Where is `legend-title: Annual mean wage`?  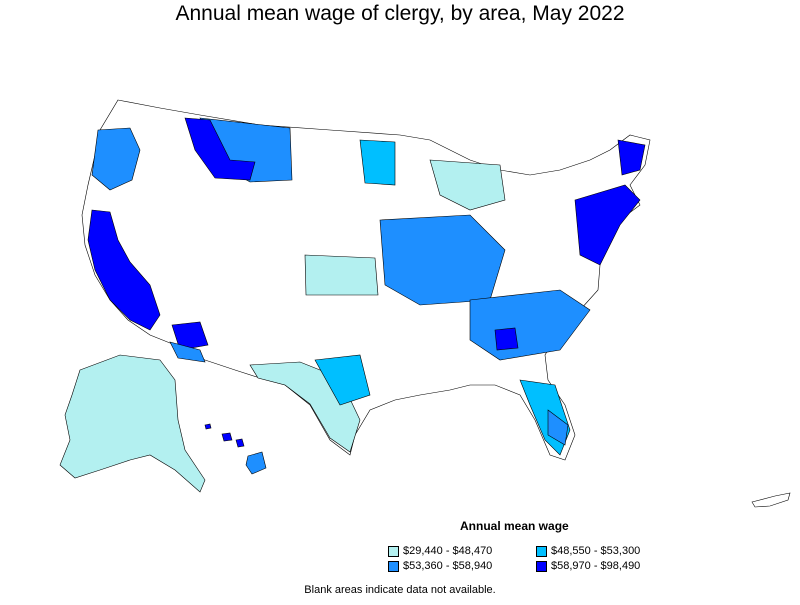
legend-title: Annual mean wage is located at coordinates (514, 526).